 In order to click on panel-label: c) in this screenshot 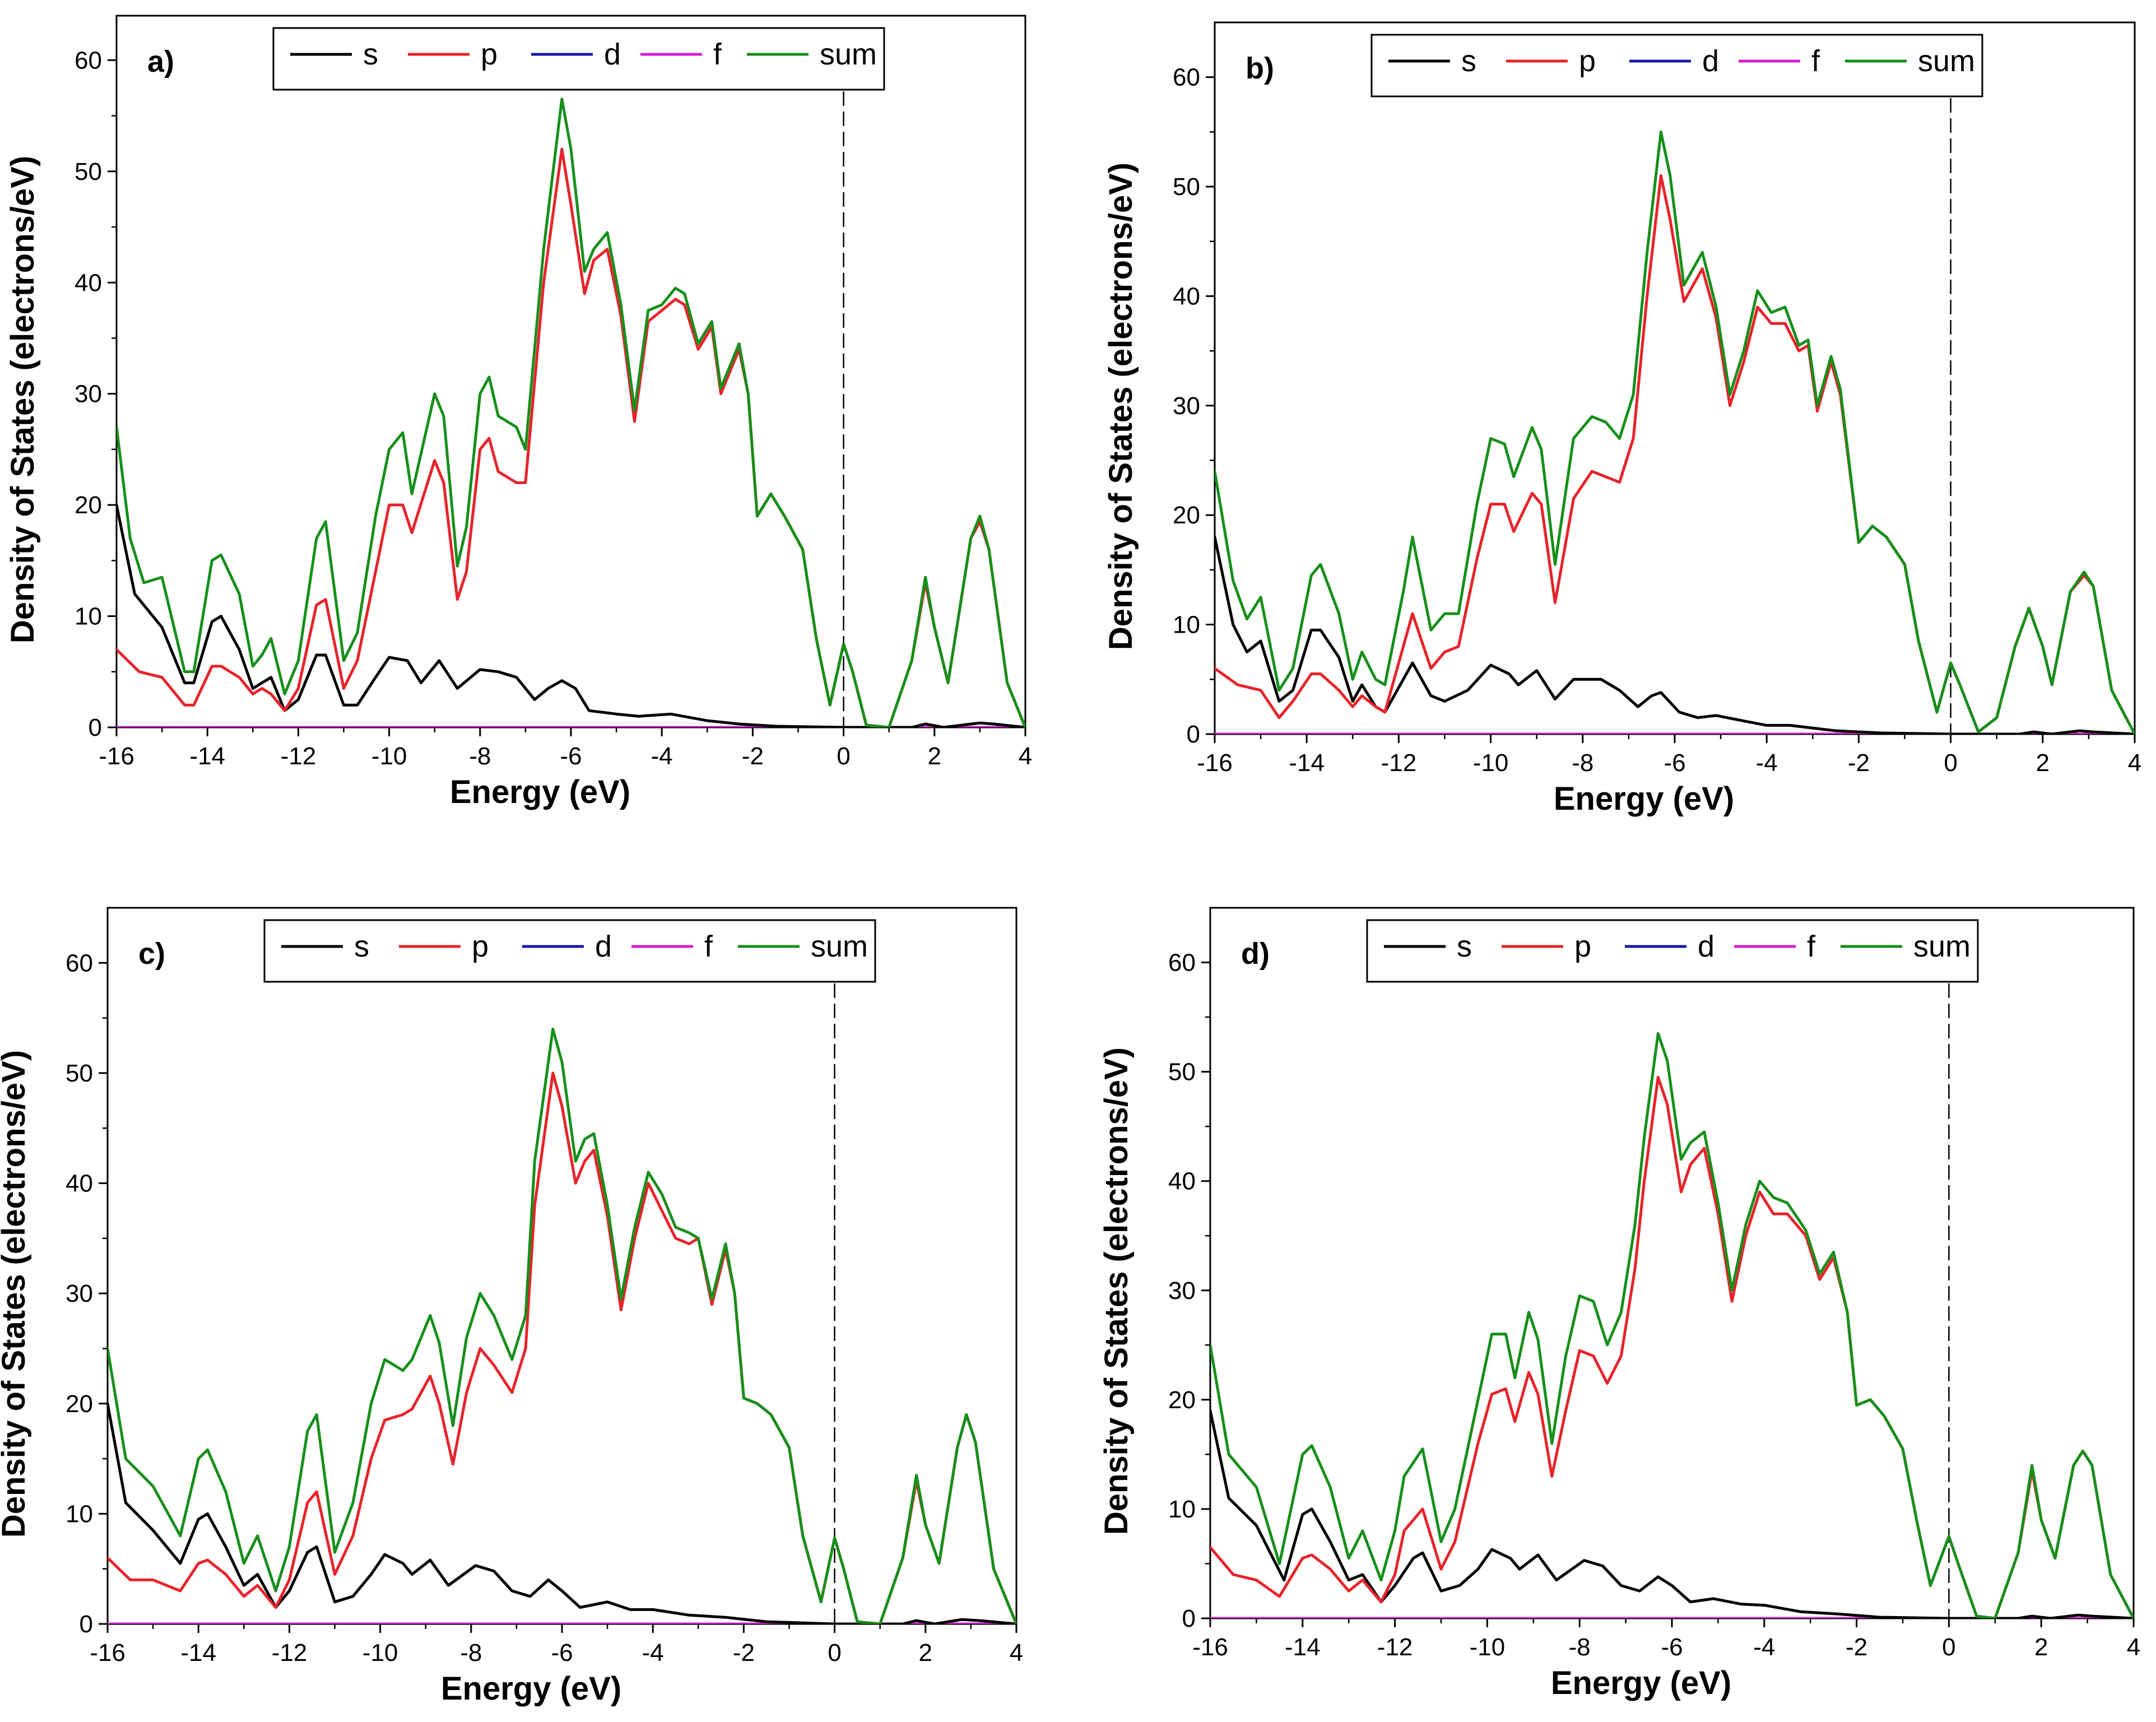, I will do `click(151, 954)`.